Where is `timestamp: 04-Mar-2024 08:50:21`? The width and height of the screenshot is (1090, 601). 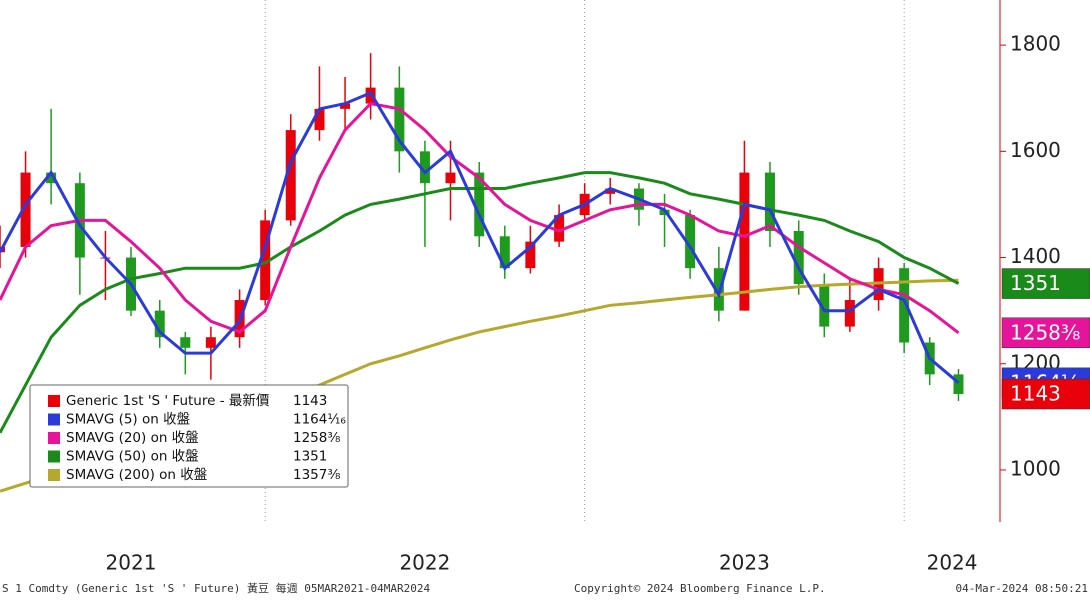 timestamp: 04-Mar-2024 08:50:21 is located at coordinates (1022, 588).